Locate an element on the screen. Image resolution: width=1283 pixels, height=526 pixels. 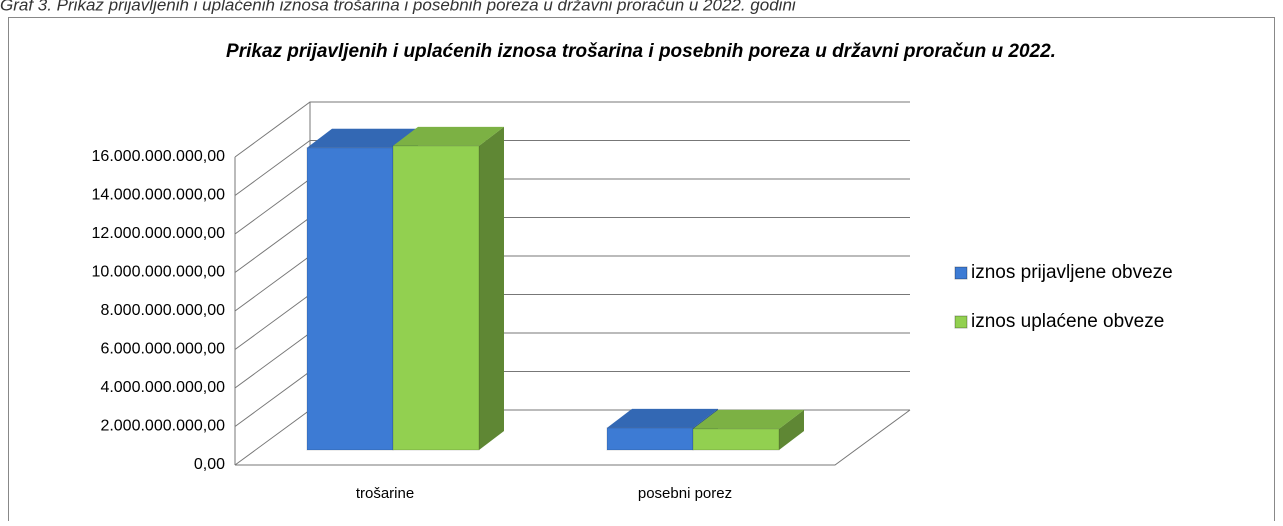
x-tick-label: trošarine is located at coordinates (385, 493).